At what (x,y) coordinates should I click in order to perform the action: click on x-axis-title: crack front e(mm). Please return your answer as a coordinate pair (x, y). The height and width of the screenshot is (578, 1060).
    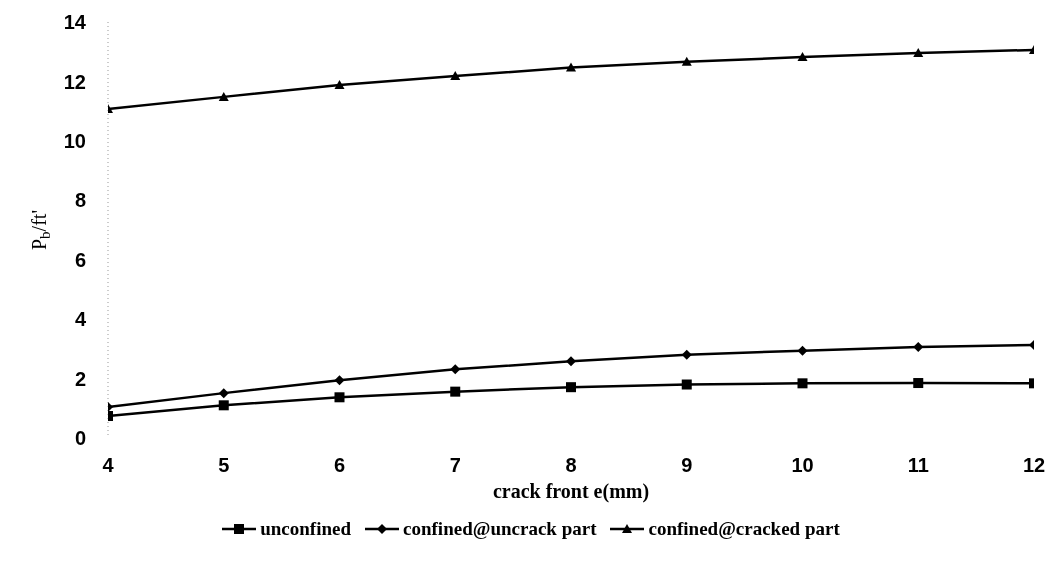
    Looking at the image, I should click on (571, 491).